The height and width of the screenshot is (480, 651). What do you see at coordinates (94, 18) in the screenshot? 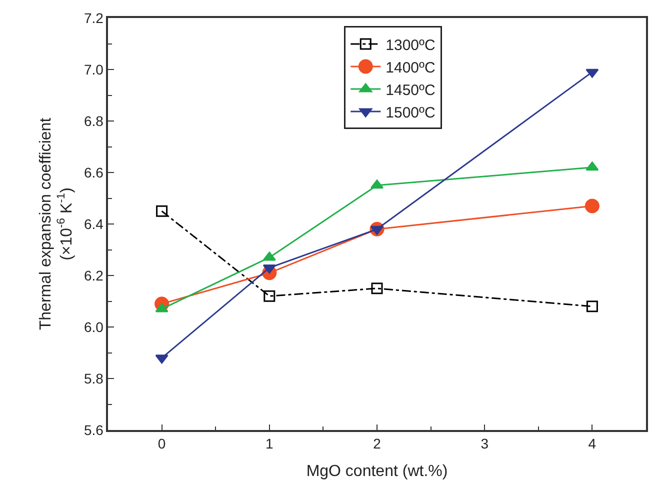
I see `y-tick-label: 7.2` at bounding box center [94, 18].